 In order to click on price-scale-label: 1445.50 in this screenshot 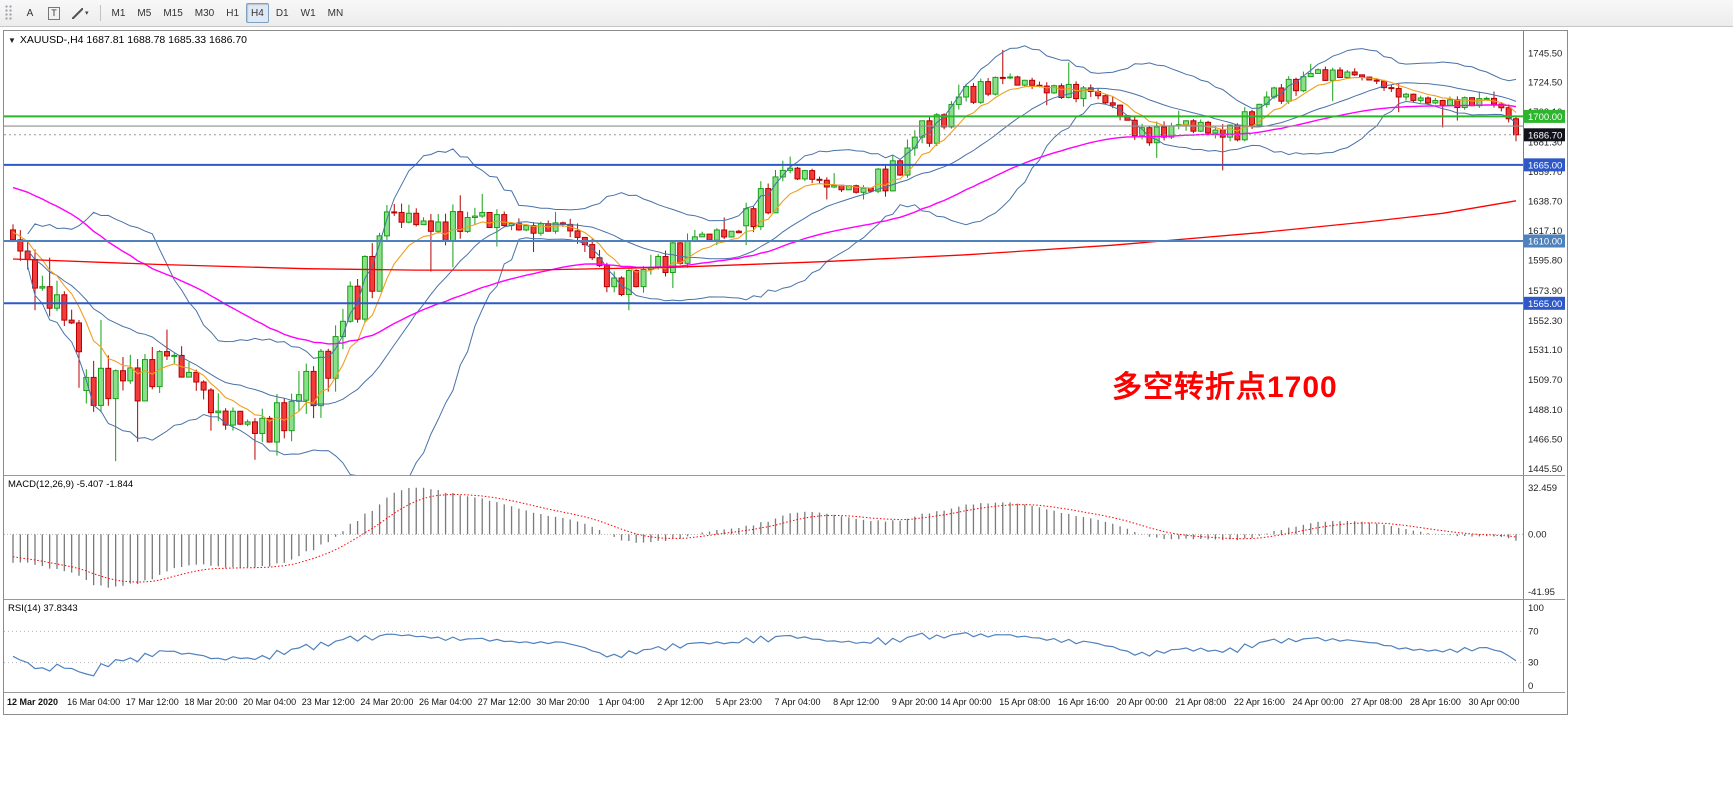, I will do `click(1545, 469)`.